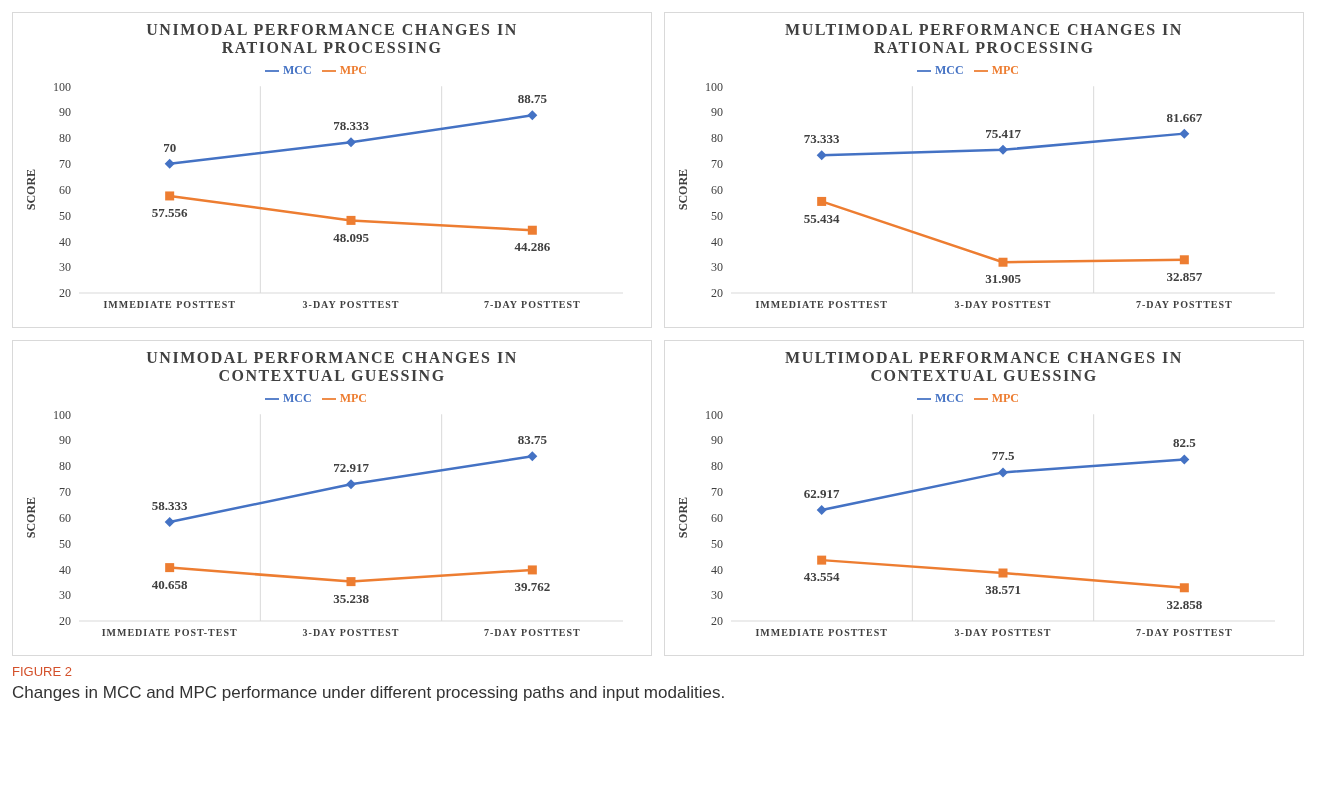 This screenshot has width=1322, height=790. I want to click on data-label: 81.667, so click(1184, 117).